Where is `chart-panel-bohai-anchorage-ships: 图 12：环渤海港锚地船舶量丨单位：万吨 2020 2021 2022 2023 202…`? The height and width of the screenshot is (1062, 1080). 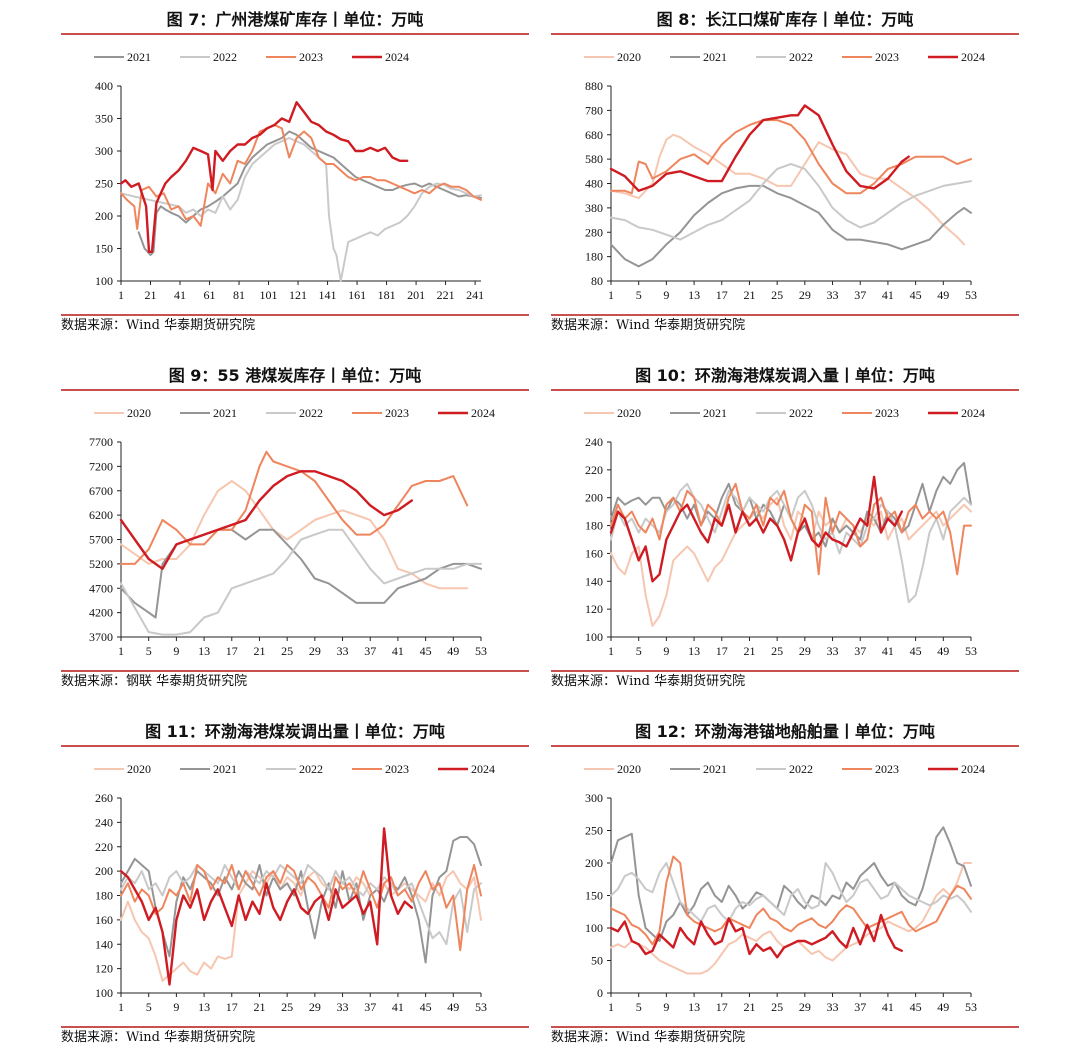
chart-panel-bohai-anchorage-ships: 图 12：环渤海港锚地船舶量丨单位：万吨 2020 2021 2022 2023 202… is located at coordinates (785, 888).